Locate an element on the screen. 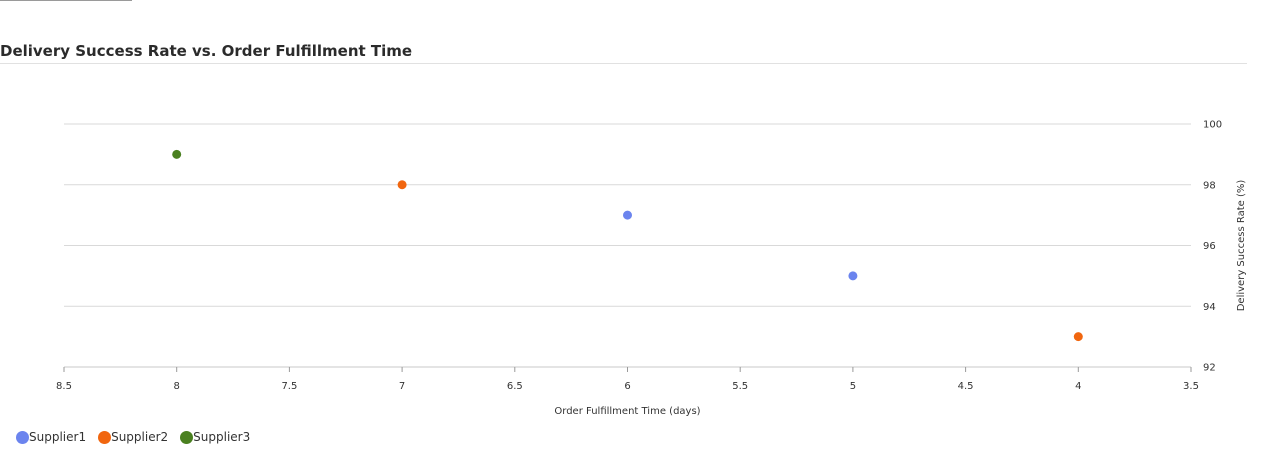  x-tick-label: 6.5 is located at coordinates (515, 386).